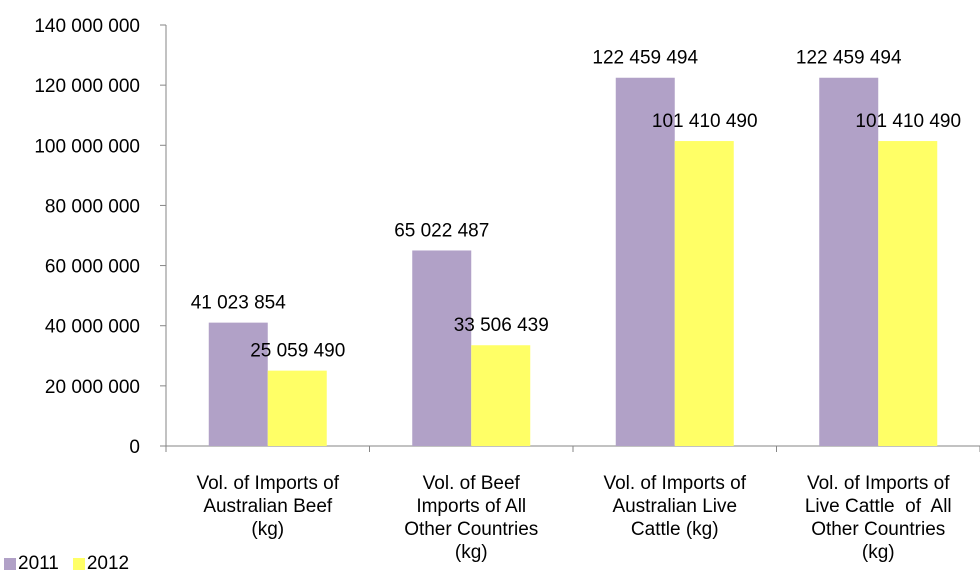 The image size is (980, 578). I want to click on legend-swatch-2012, so click(78, 564).